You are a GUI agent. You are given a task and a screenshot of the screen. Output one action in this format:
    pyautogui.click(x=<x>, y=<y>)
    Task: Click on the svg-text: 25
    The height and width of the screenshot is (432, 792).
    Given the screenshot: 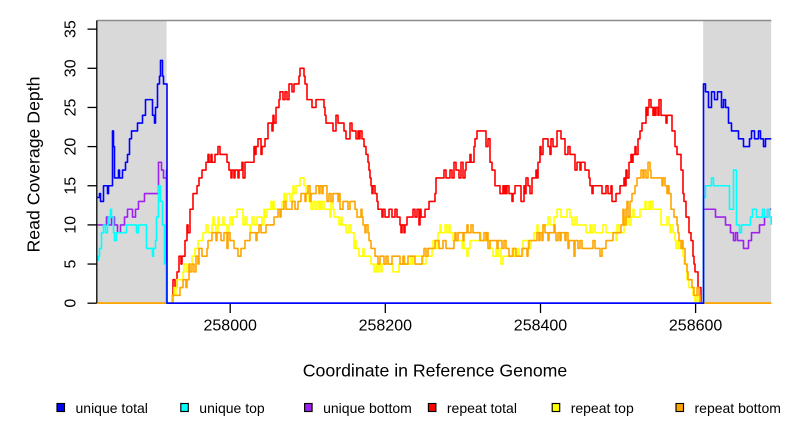 What is the action you would take?
    pyautogui.click(x=70, y=107)
    